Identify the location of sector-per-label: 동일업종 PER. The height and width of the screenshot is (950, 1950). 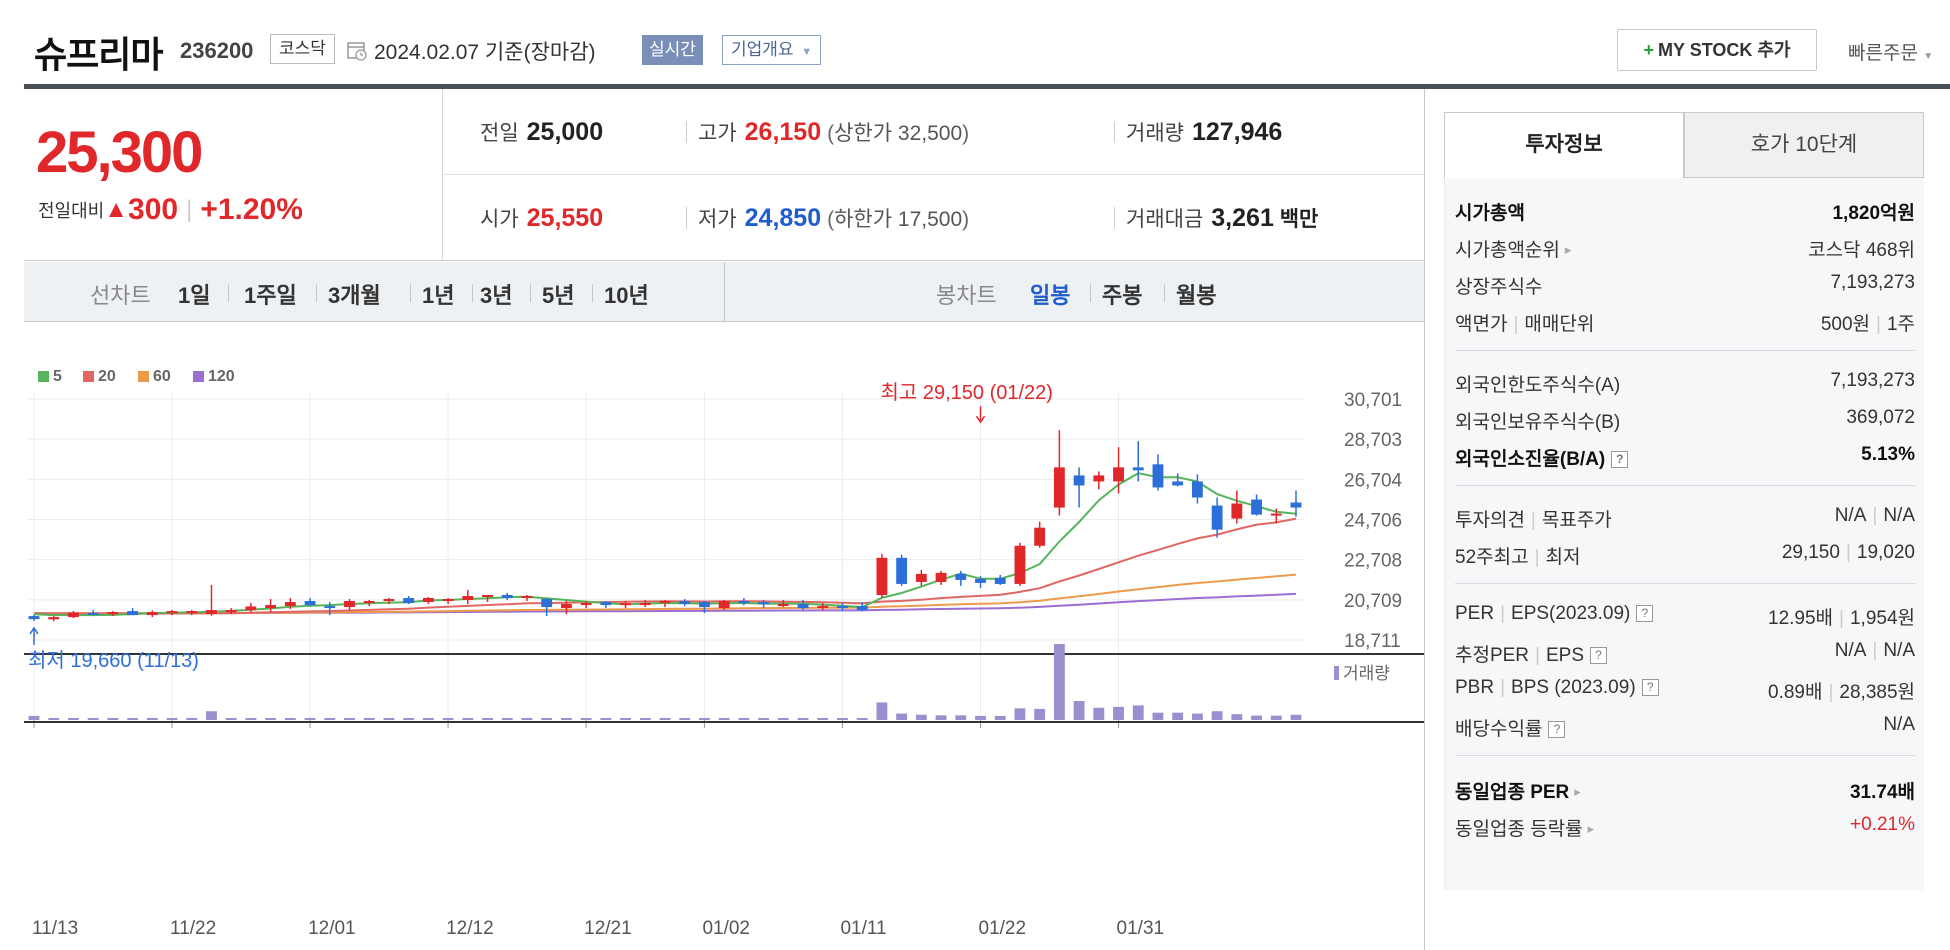
(1512, 792).